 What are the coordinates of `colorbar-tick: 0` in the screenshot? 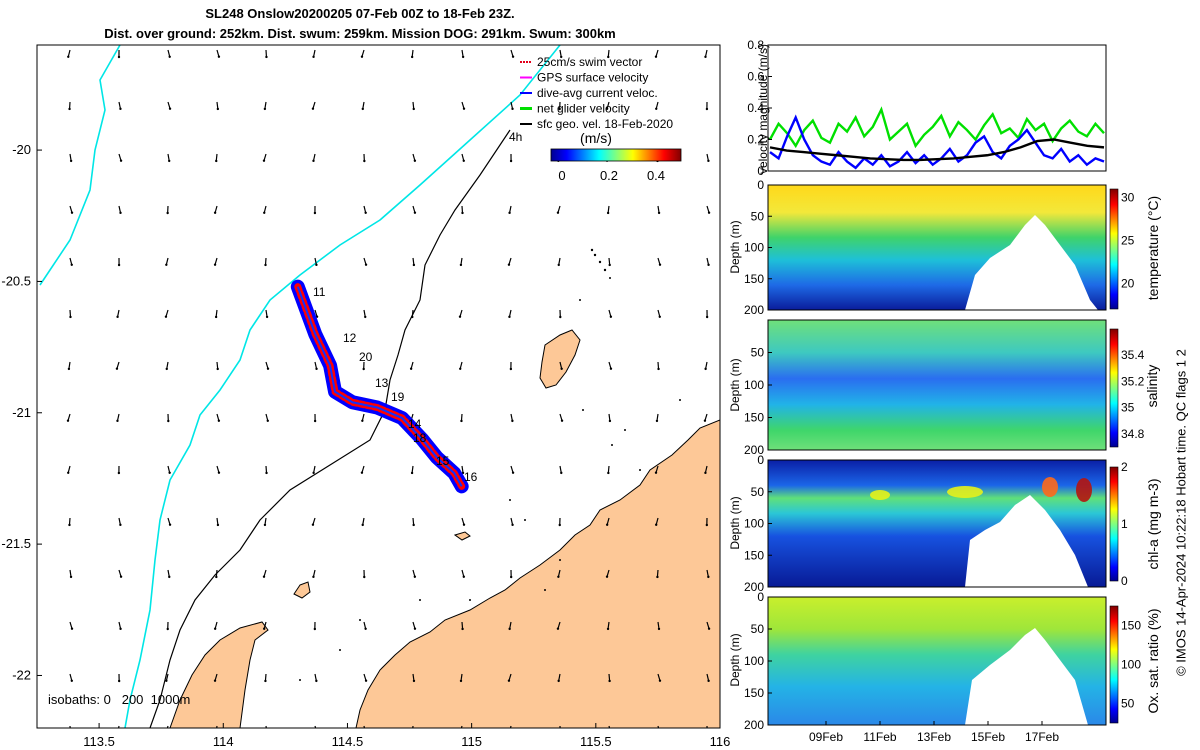 It's located at (561, 175).